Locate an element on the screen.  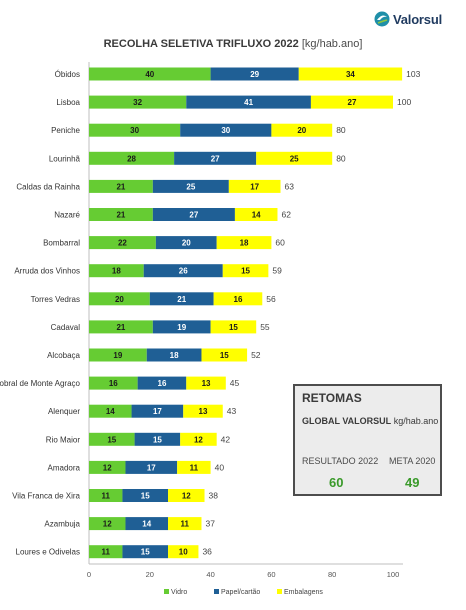
category-label: Rio Maior is located at coordinates (63, 439).